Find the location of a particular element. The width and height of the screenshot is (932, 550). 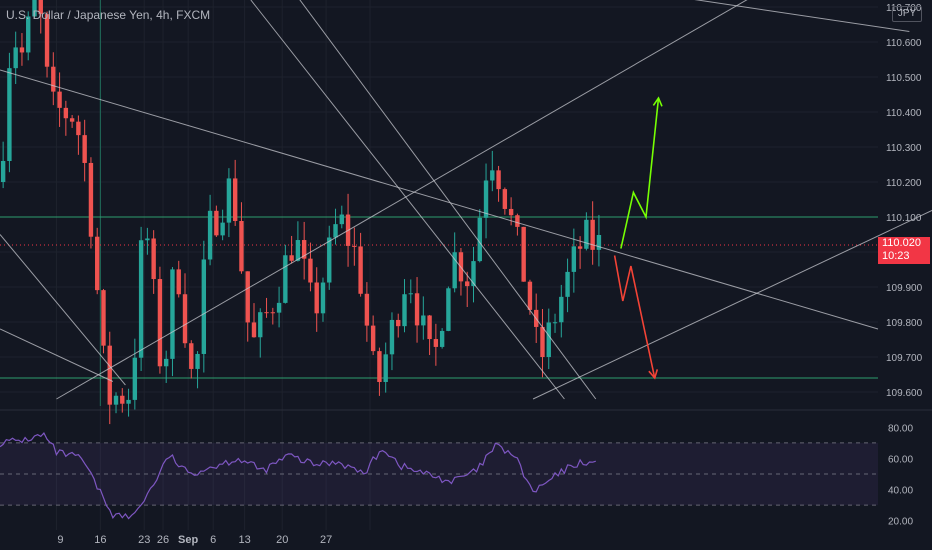

projection-down-arrow-head is located at coordinates (653, 374).